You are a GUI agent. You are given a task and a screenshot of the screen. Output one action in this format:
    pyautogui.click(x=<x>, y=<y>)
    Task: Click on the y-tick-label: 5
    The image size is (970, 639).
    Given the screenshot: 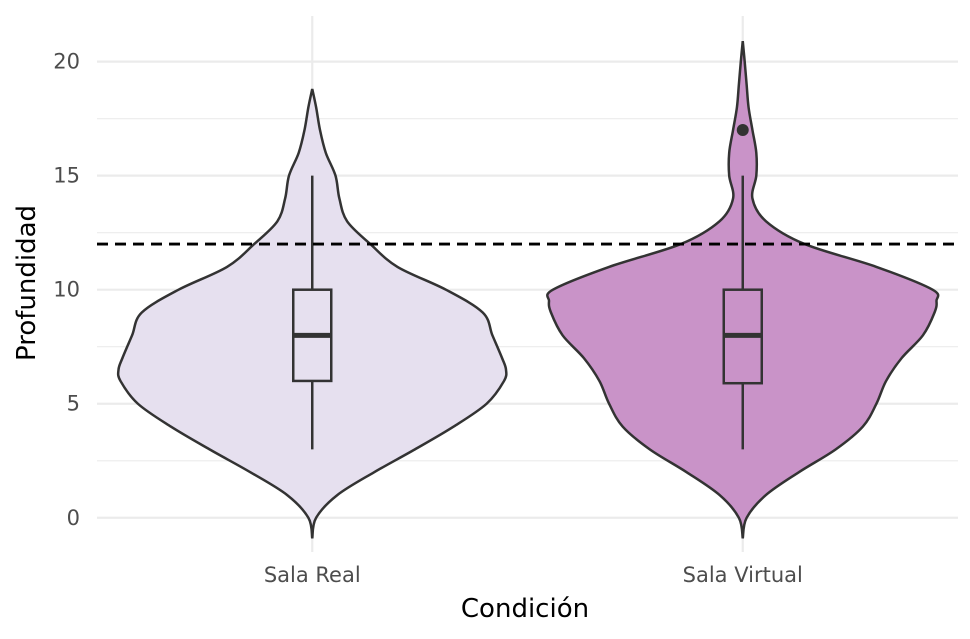 What is the action you would take?
    pyautogui.click(x=73, y=404)
    